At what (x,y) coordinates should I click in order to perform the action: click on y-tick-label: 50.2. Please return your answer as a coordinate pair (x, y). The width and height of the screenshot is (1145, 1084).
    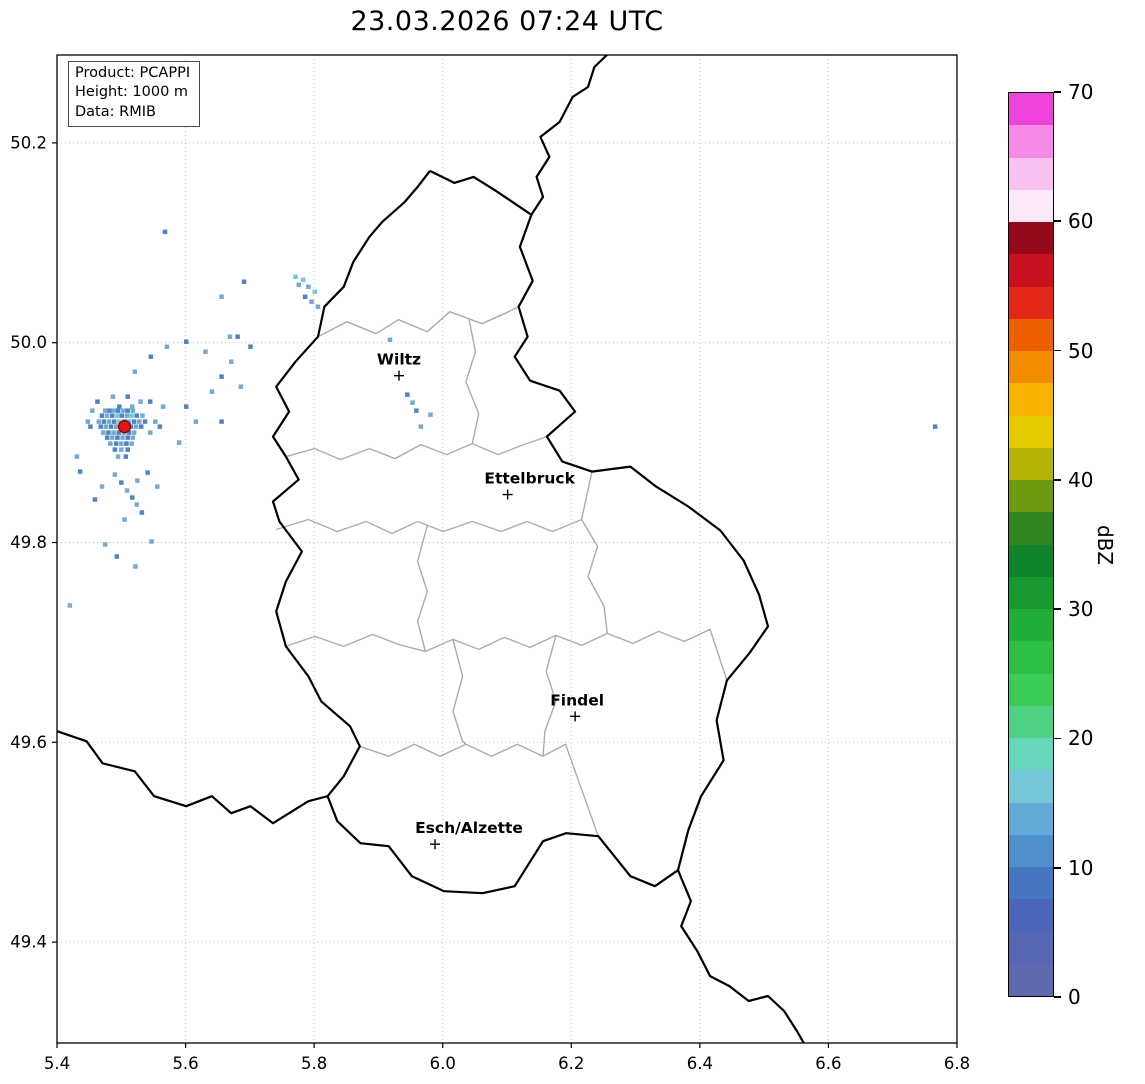
    Looking at the image, I should click on (28, 142).